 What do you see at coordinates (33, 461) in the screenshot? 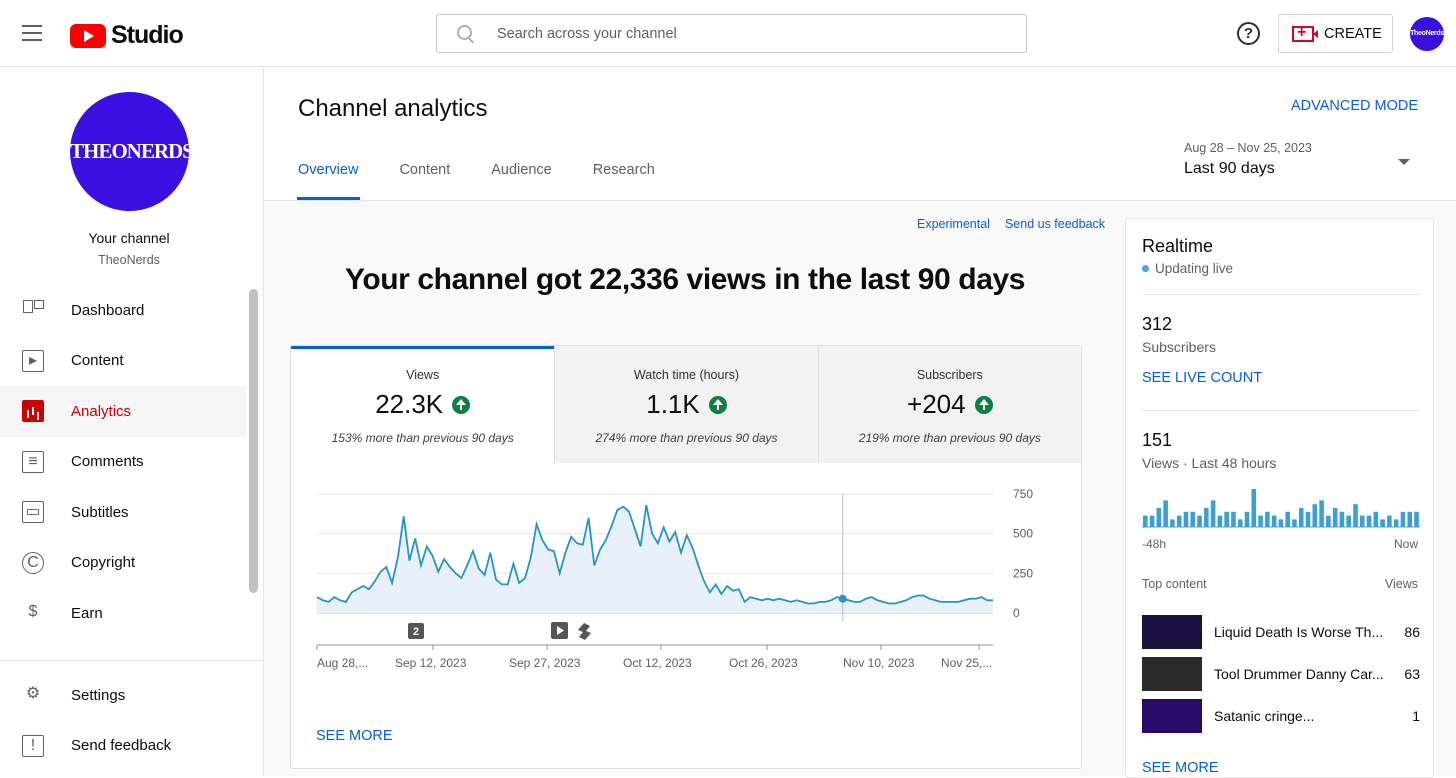
I see `comments-icon: ≡` at bounding box center [33, 461].